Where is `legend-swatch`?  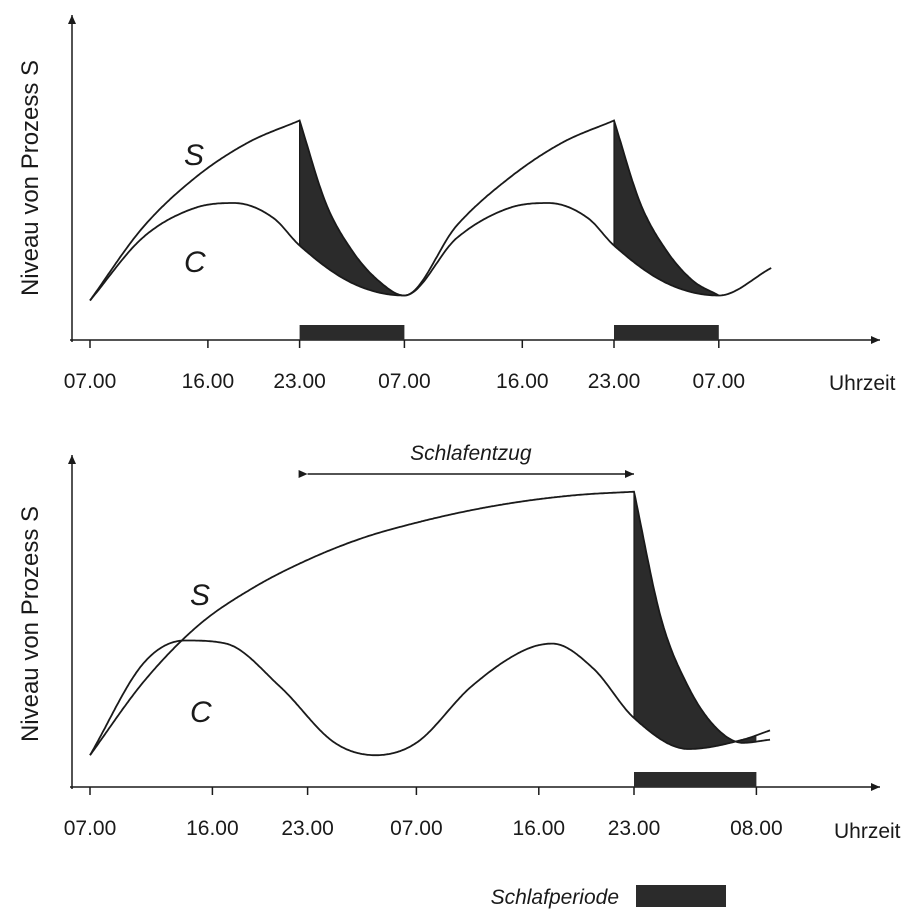
legend-swatch is located at coordinates (681, 896).